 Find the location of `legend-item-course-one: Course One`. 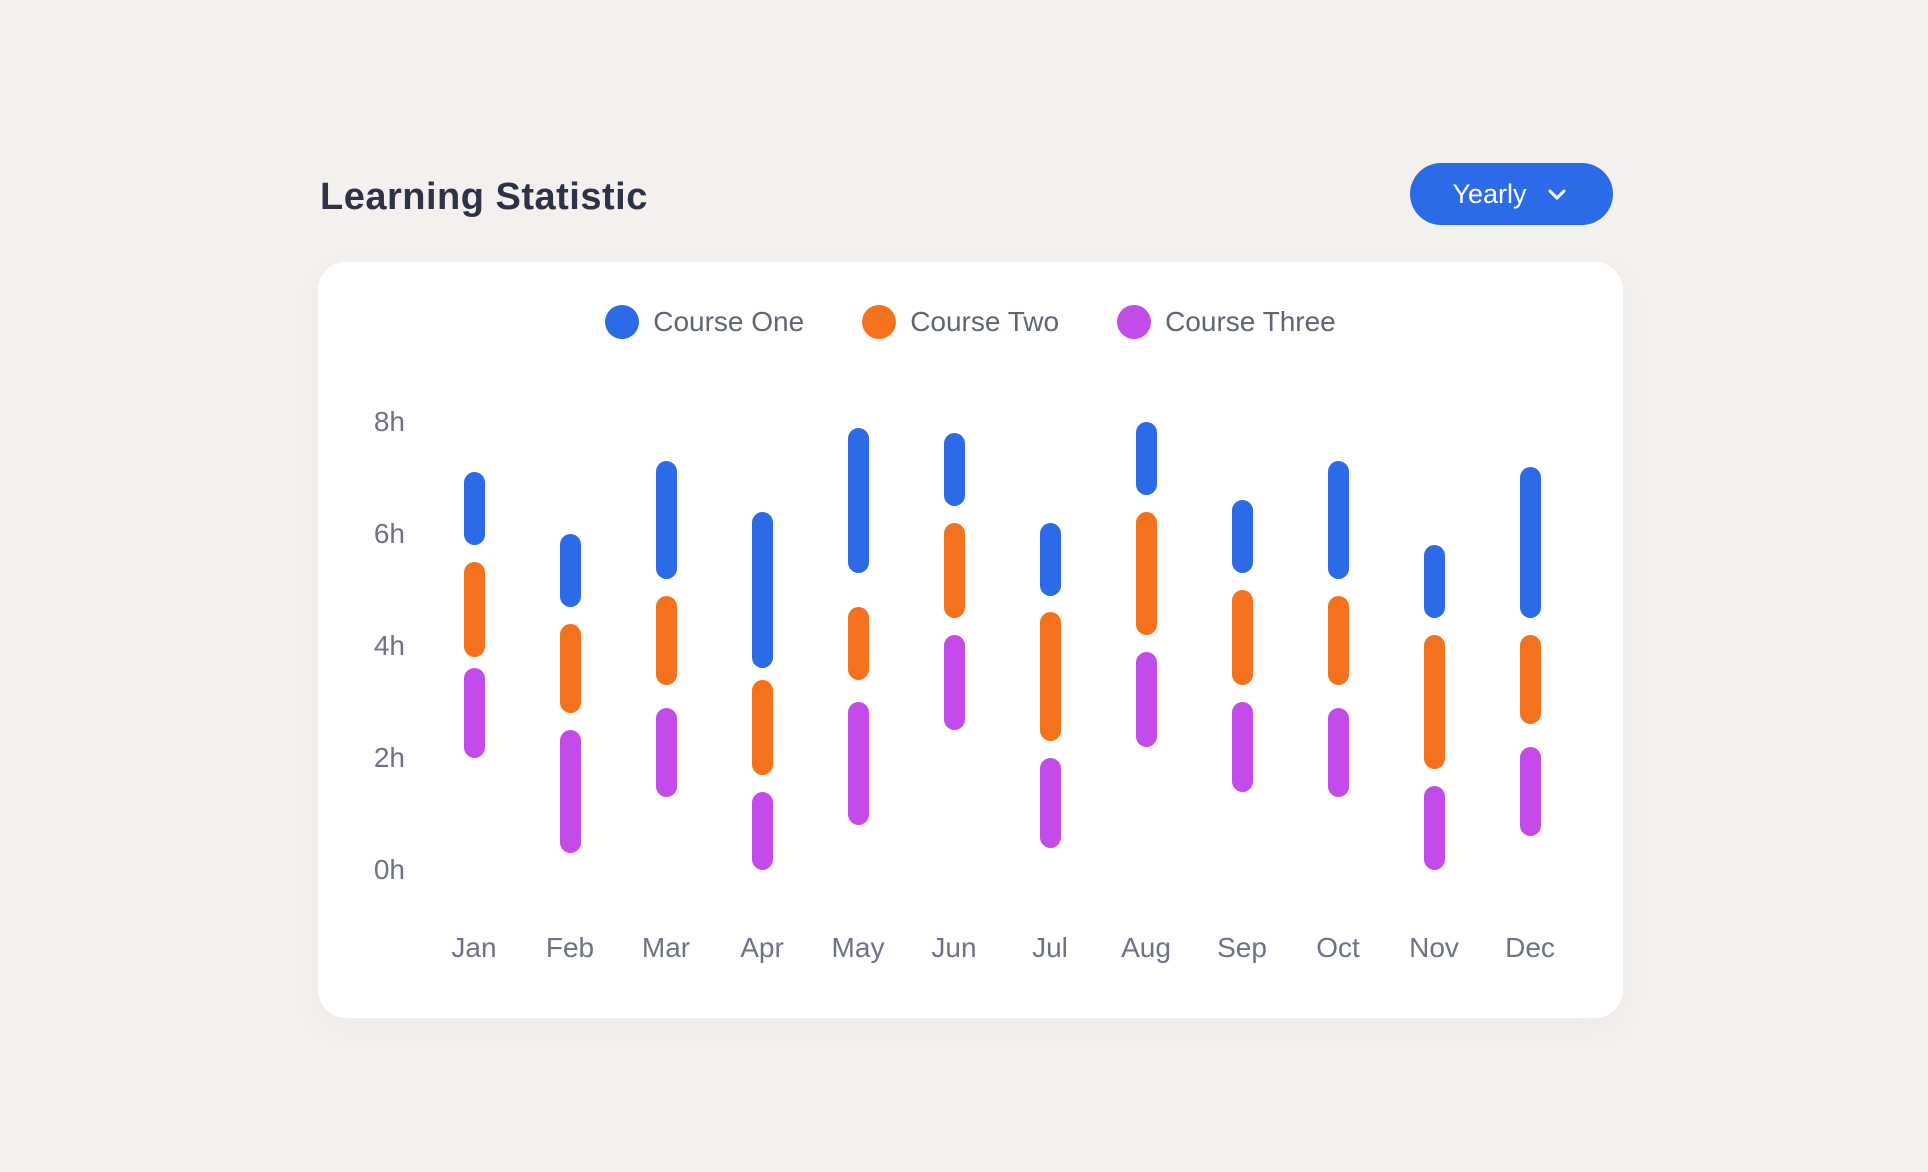

legend-item-course-one: Course One is located at coordinates (704, 322).